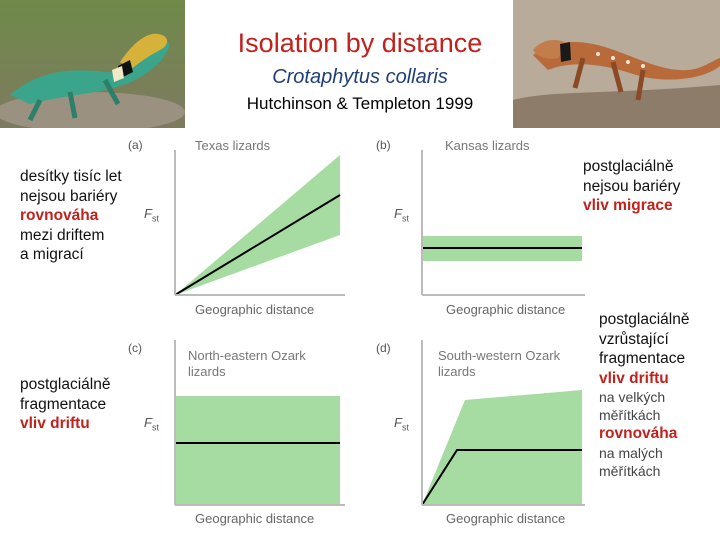  What do you see at coordinates (233, 145) in the screenshot?
I see `panel-a-title: Texas lizards` at bounding box center [233, 145].